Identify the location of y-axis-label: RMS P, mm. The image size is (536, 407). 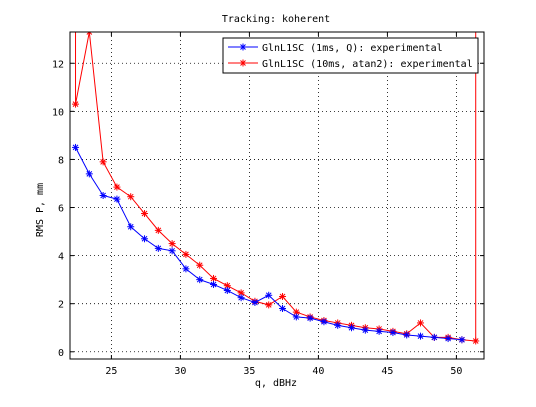
(40, 210).